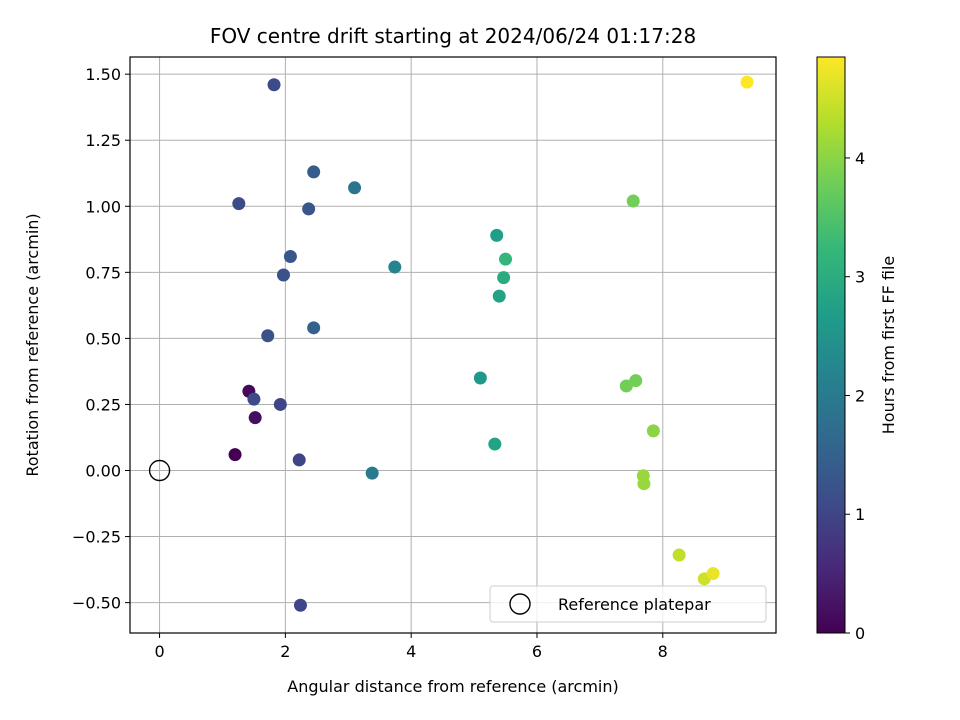  I want to click on x-tick-label: 4, so click(411, 651).